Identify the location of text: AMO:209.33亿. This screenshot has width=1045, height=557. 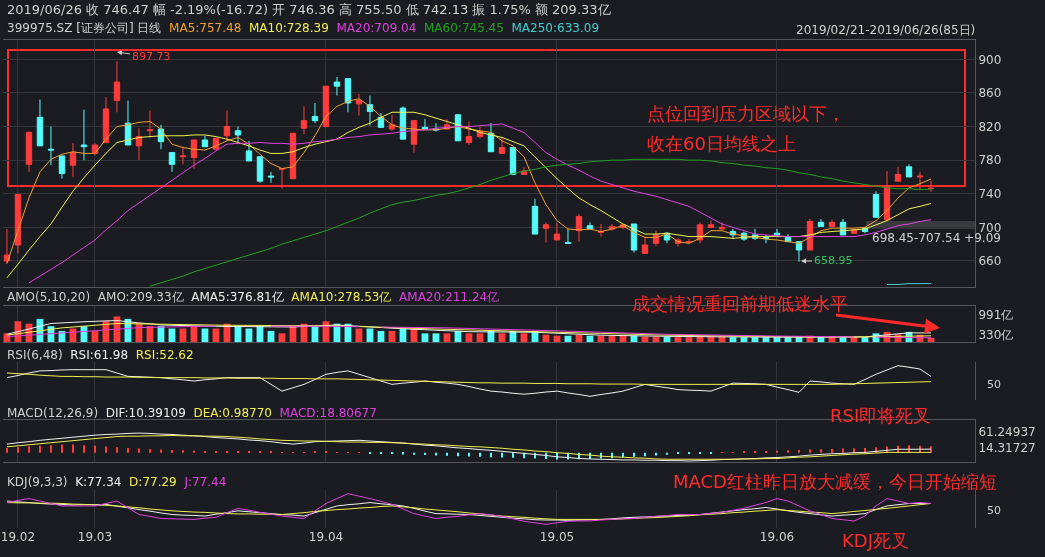
(140, 297).